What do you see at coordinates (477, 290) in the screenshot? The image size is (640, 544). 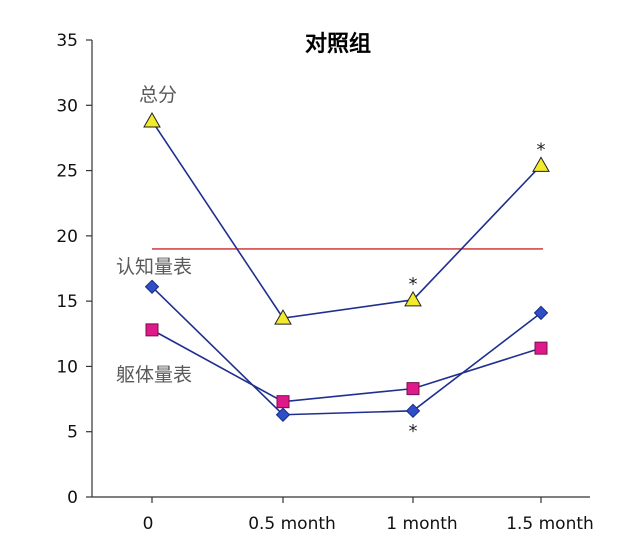 I see `annotation-layer: * * *` at bounding box center [477, 290].